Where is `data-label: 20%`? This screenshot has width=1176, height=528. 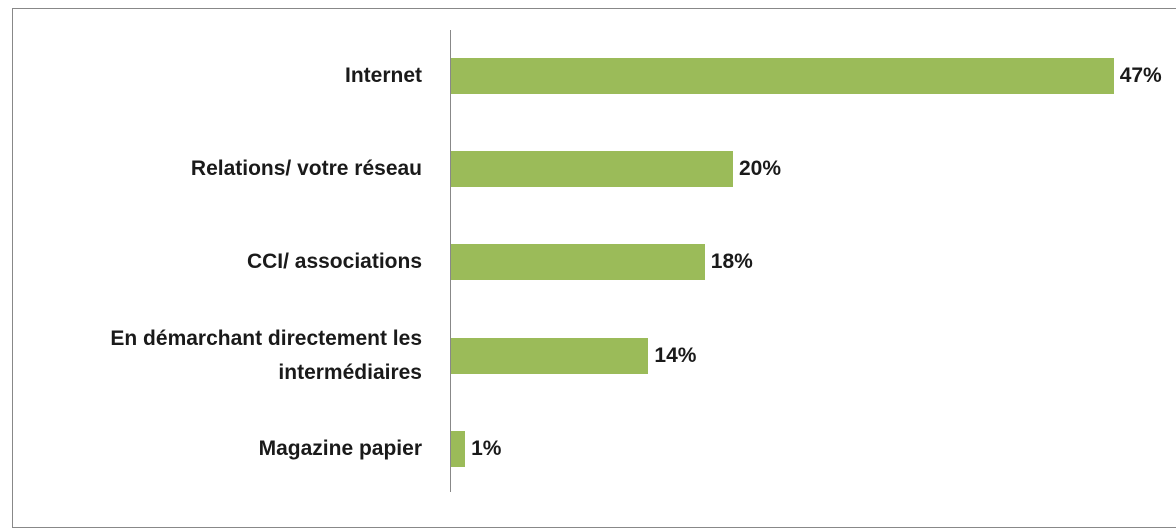 data-label: 20% is located at coordinates (760, 168).